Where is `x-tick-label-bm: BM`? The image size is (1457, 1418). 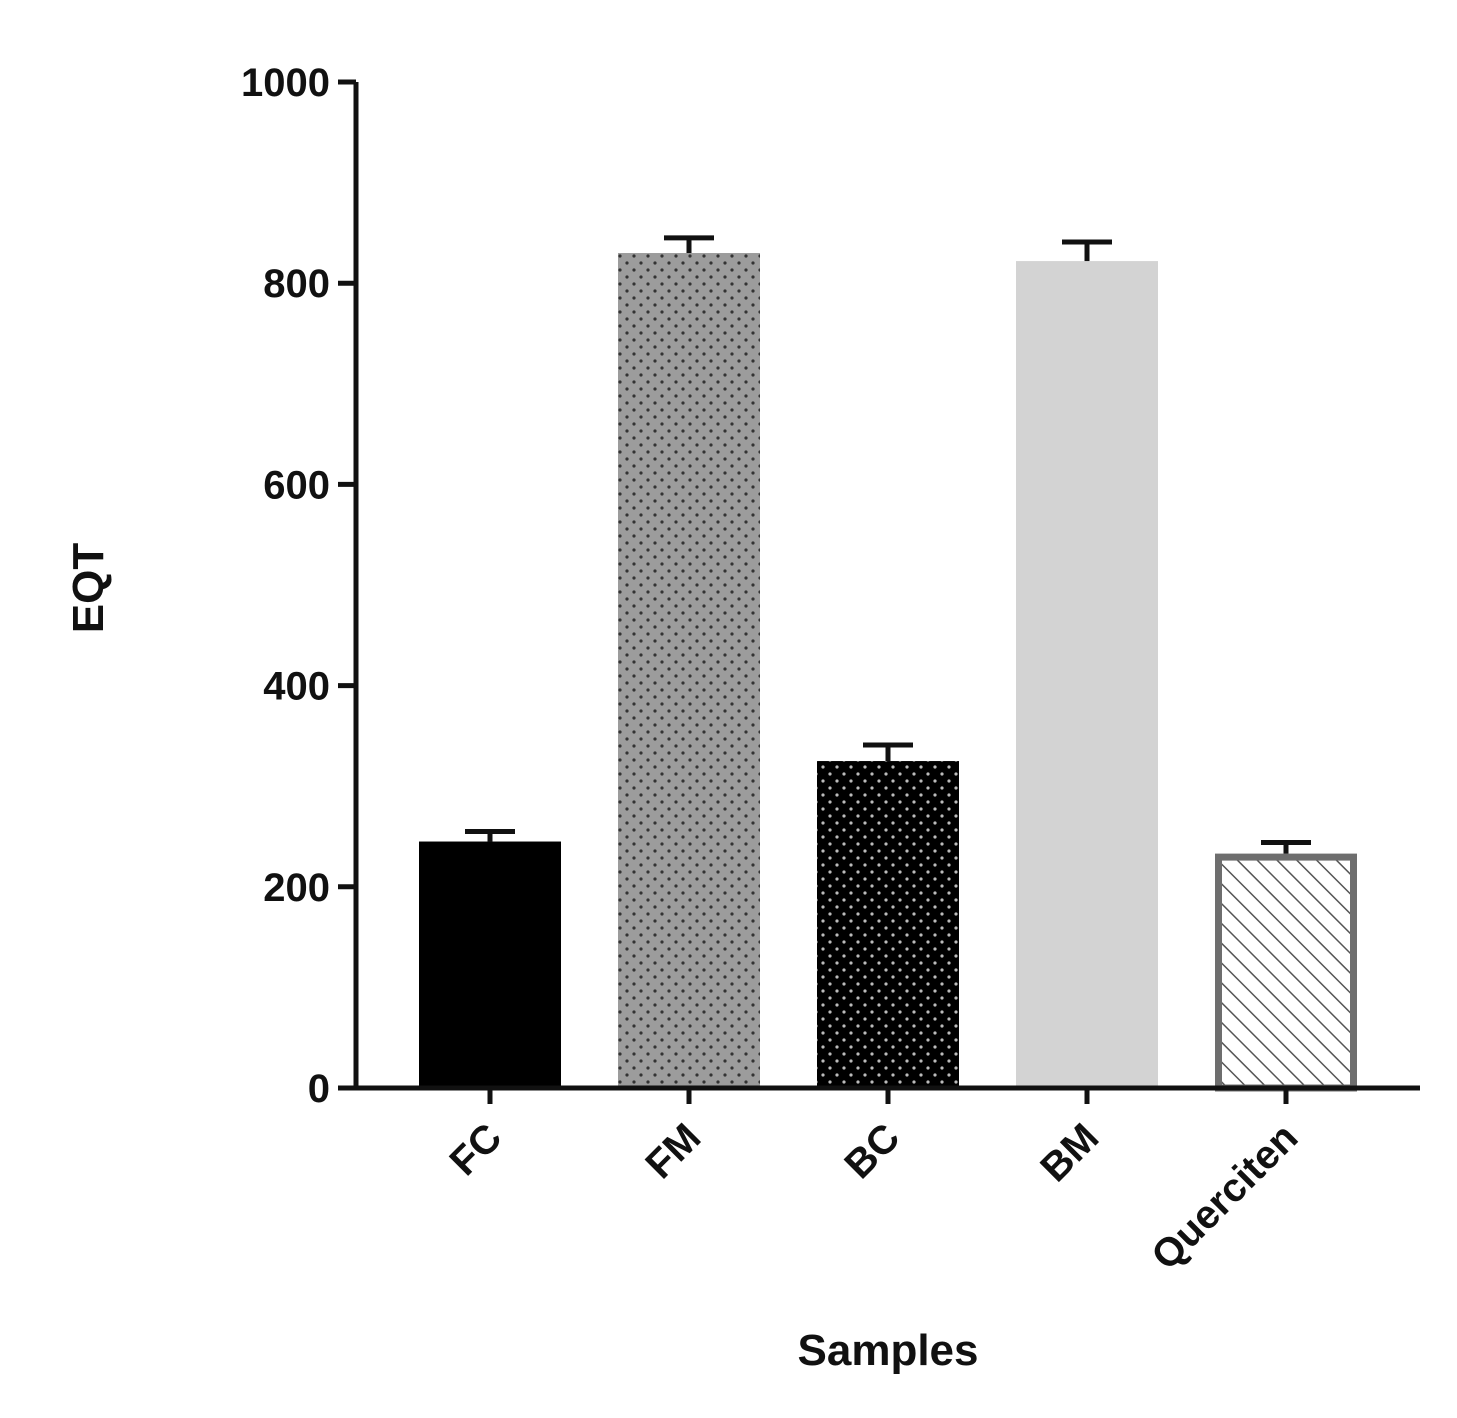
x-tick-label-bm: BM is located at coordinates (1069, 1152).